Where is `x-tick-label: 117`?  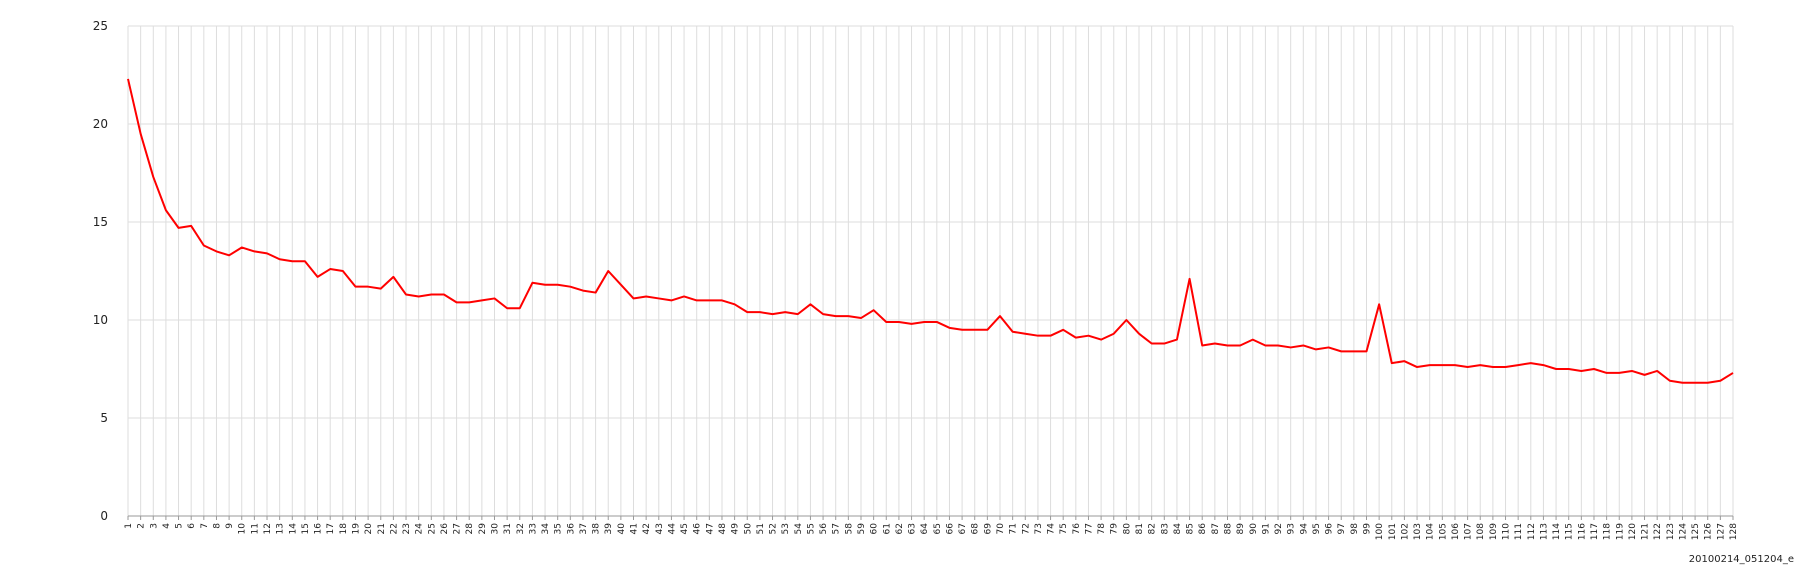
x-tick-label: 117 is located at coordinates (1595, 531).